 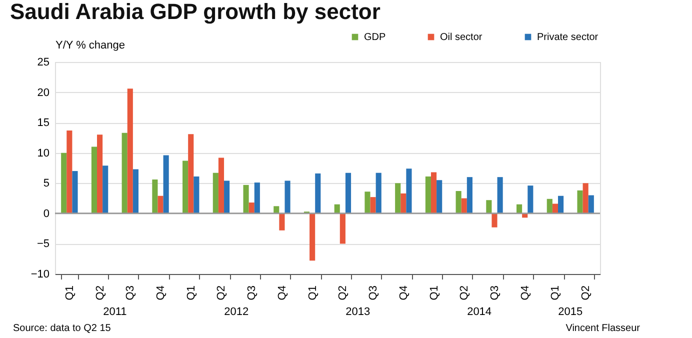 What do you see at coordinates (570, 312) in the screenshot?
I see `text: 2015` at bounding box center [570, 312].